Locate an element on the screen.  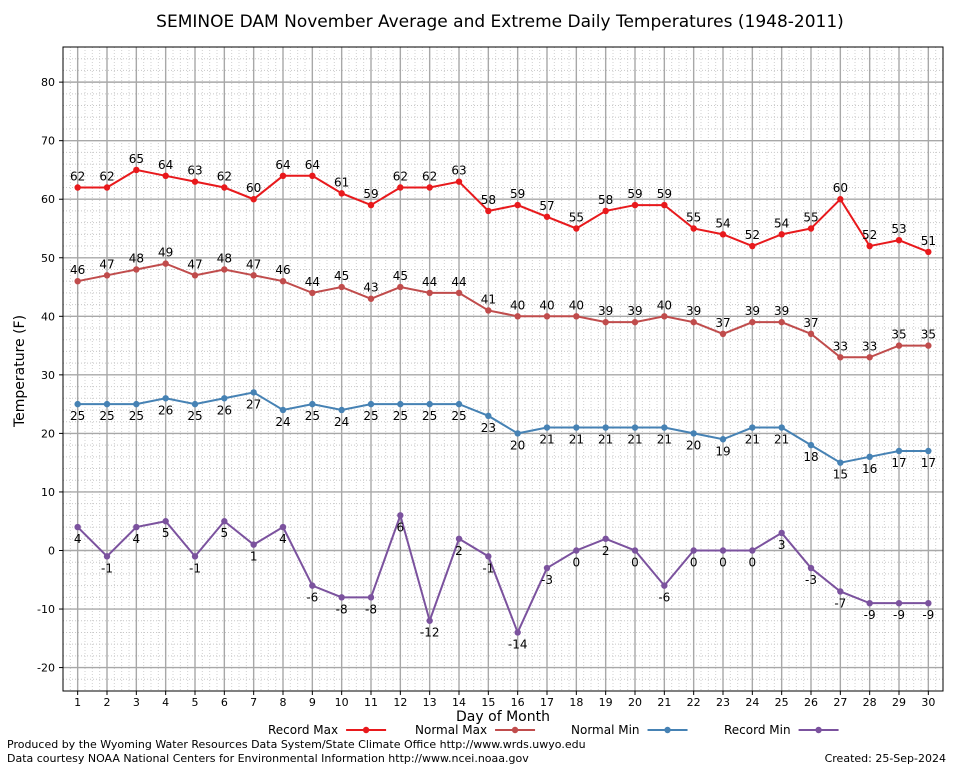
x-tick-label: 13 is located at coordinates (430, 702).